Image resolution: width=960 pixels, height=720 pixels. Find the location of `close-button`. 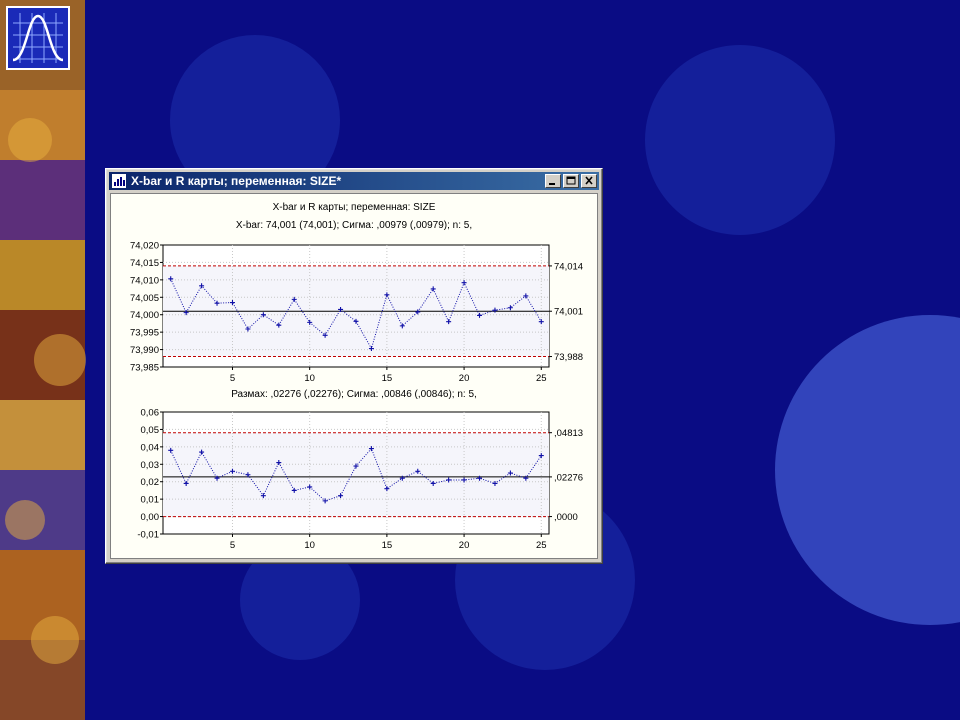

close-button is located at coordinates (589, 181).